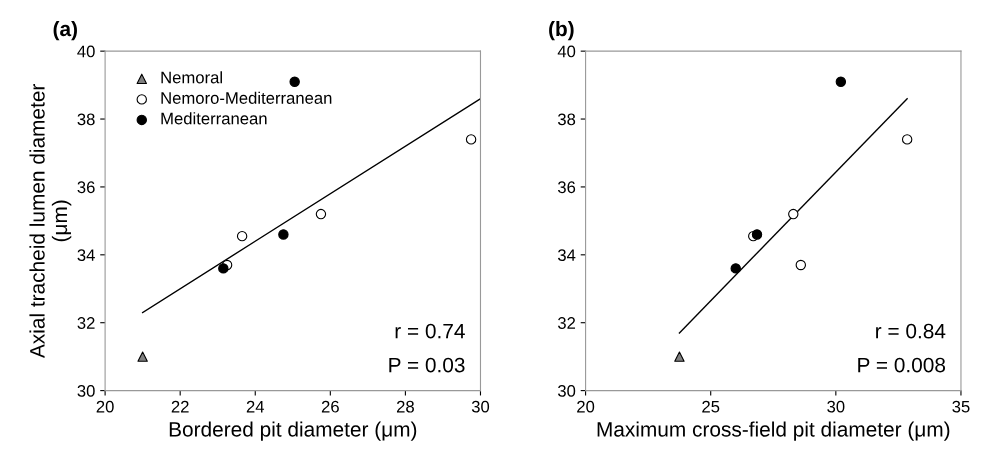 This screenshot has height=465, width=1001. I want to click on legend-label: Nemoral, so click(191, 77).